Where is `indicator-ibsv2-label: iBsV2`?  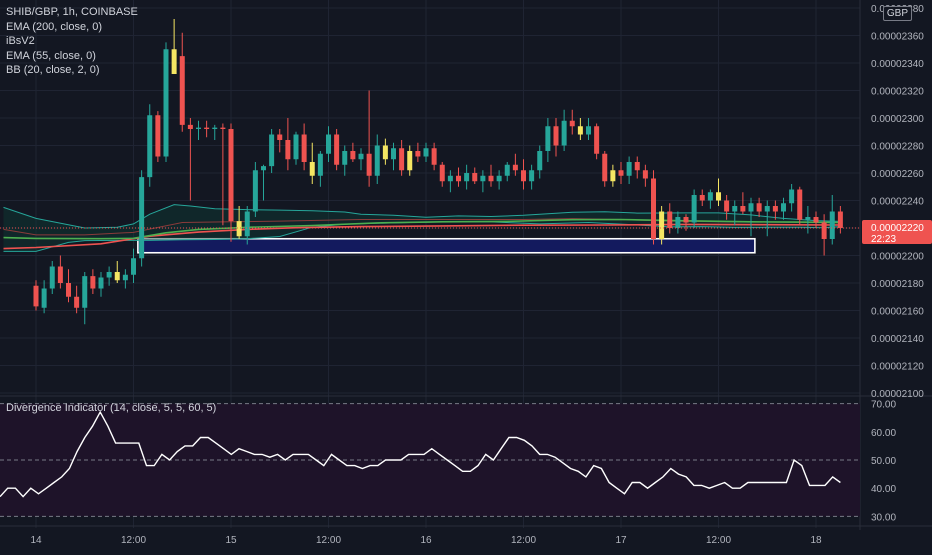 indicator-ibsv2-label: iBsV2 is located at coordinates (20, 41).